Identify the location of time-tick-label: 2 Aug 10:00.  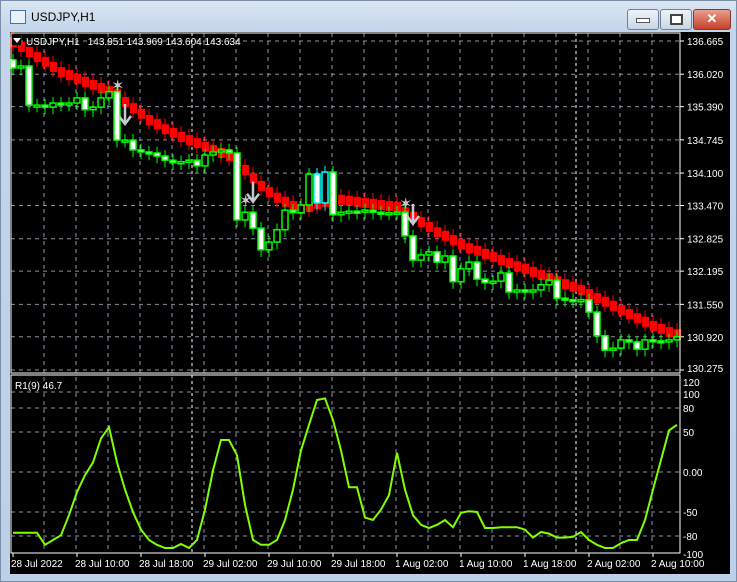
(678, 564).